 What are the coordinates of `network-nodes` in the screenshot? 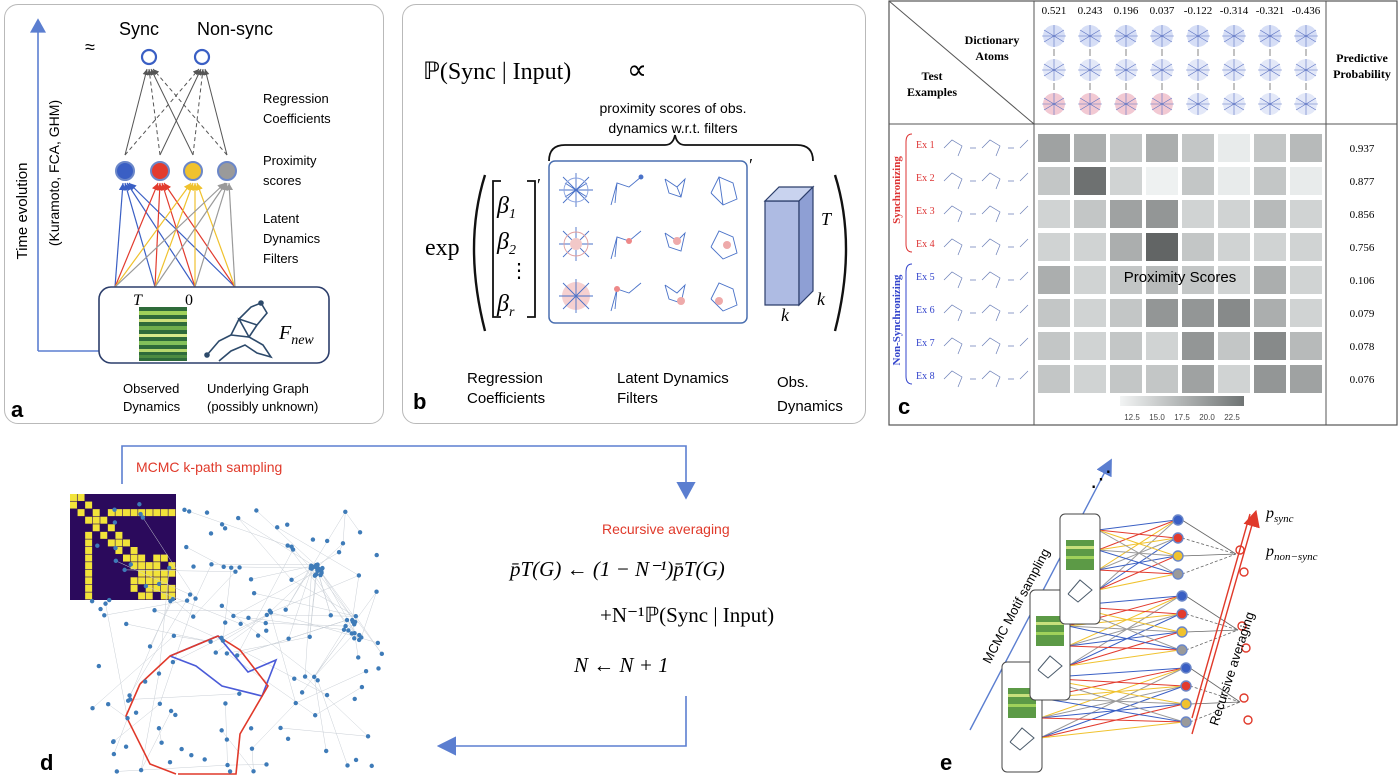 It's located at (237, 638).